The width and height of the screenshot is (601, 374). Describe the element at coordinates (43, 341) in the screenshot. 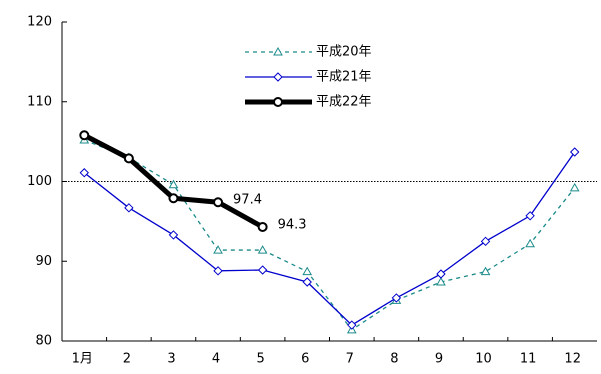

I see `y-tick-label: 80` at that location.